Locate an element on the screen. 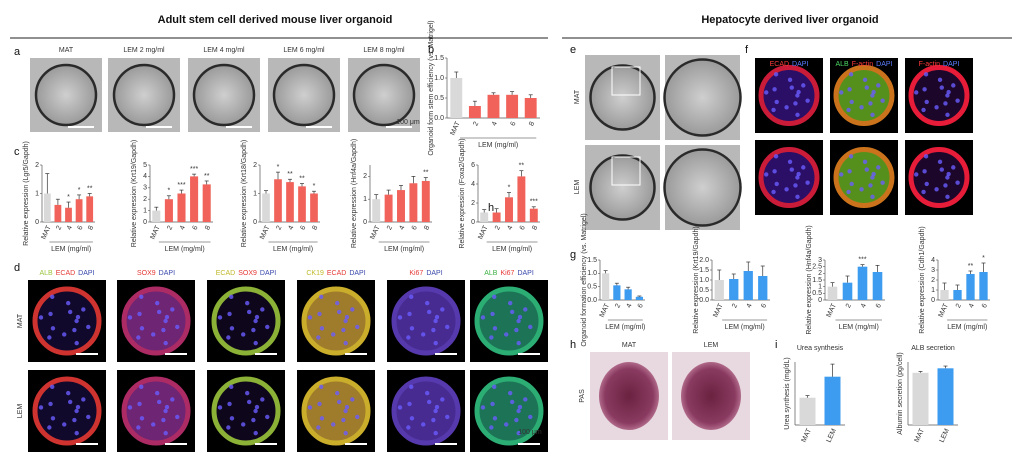  panel-letter: i is located at coordinates (776, 345).